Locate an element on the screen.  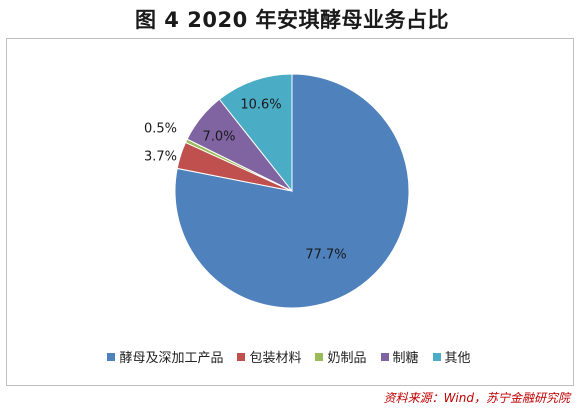
legend-item: 包装材料 is located at coordinates (269, 356).